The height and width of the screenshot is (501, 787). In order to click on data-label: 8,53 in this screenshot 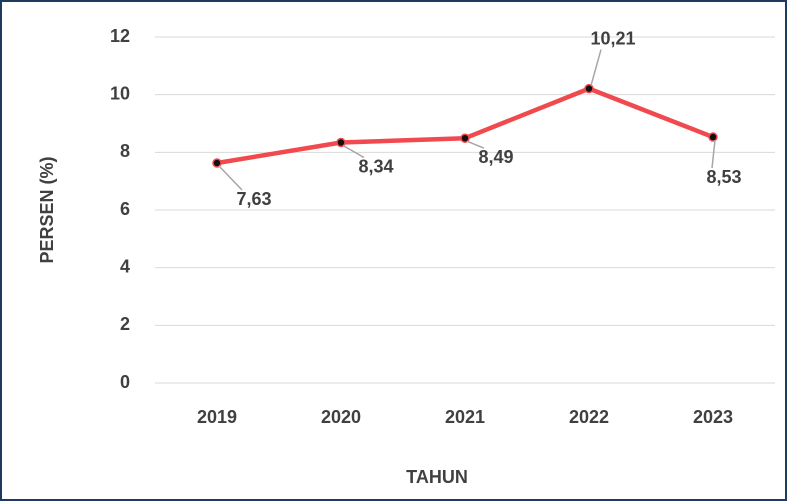, I will do `click(723, 177)`.